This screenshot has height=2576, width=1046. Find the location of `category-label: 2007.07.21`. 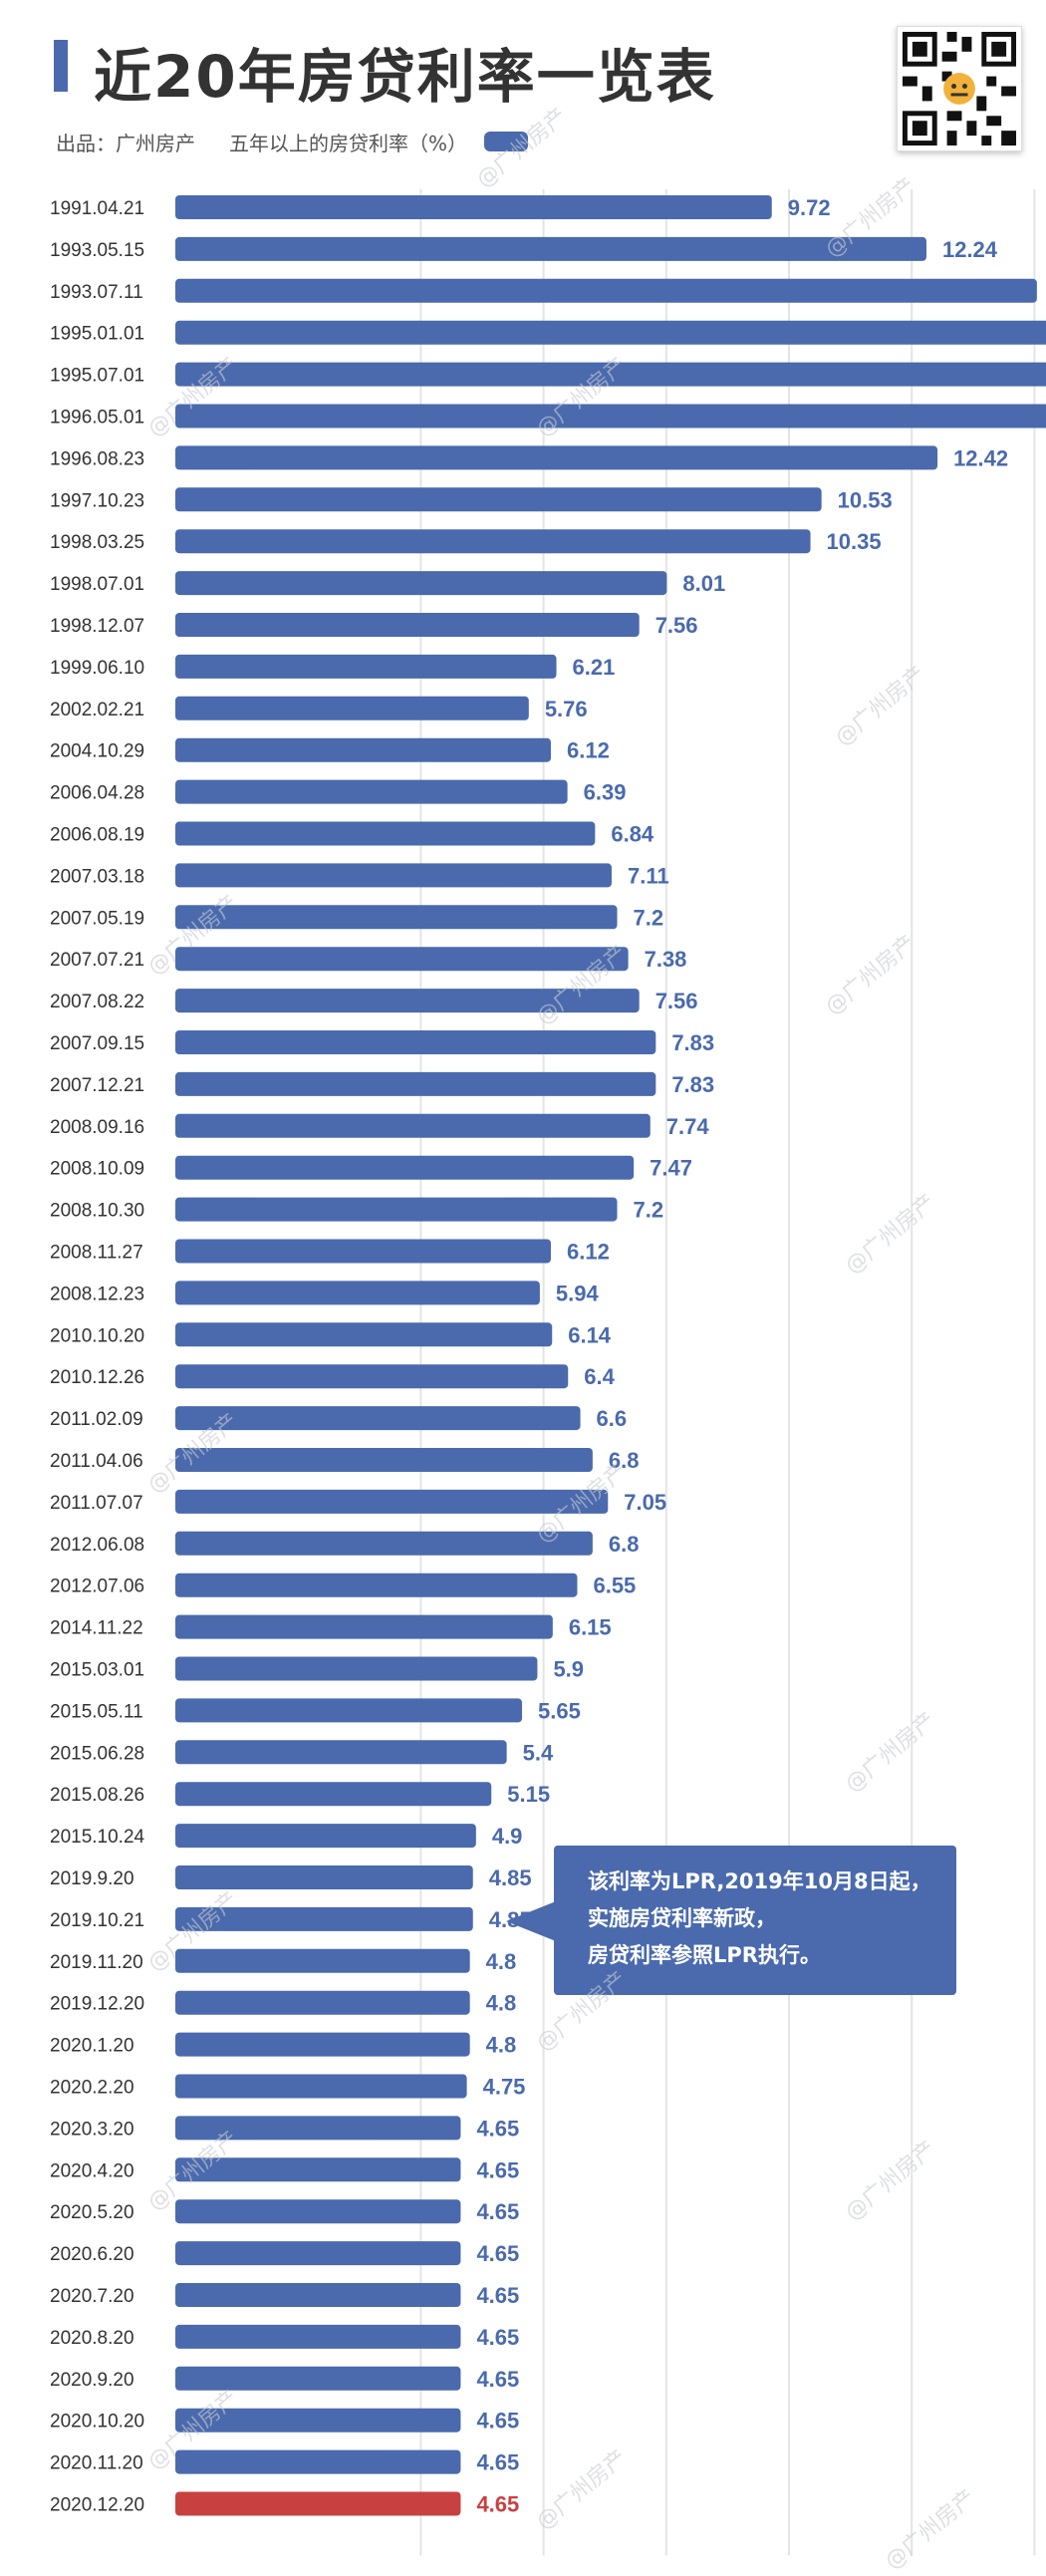

category-label: 2007.07.21 is located at coordinates (97, 960).